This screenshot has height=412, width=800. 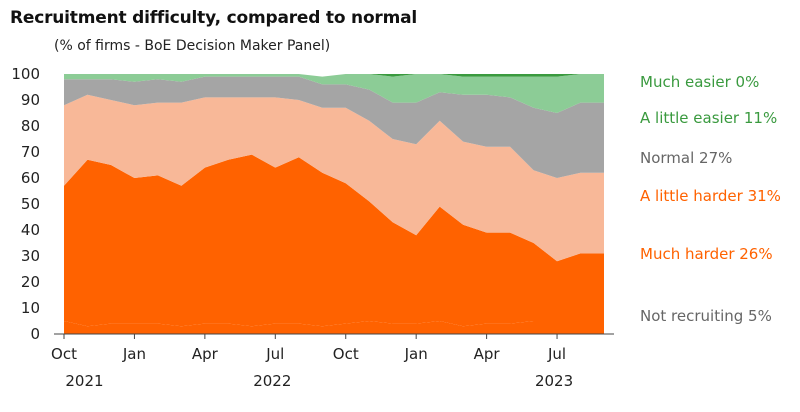 I want to click on area-a-little-easier, so click(x=334, y=93).